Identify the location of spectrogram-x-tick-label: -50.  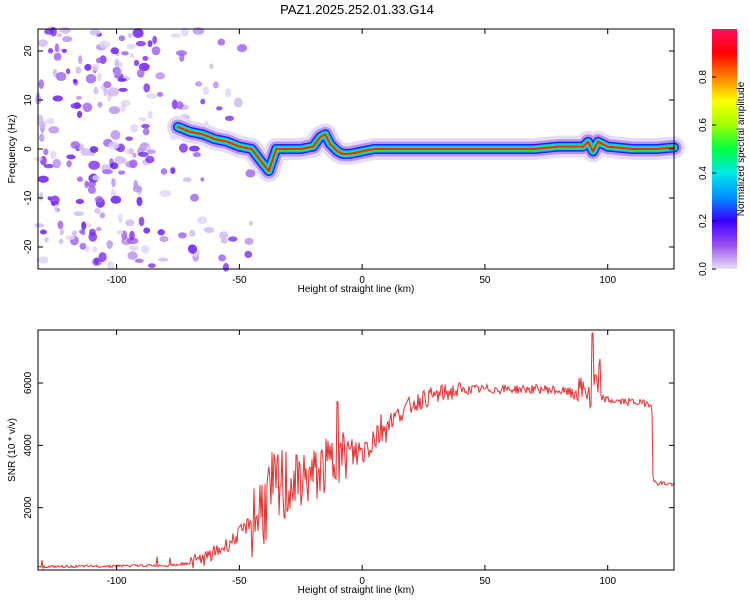
(239, 280).